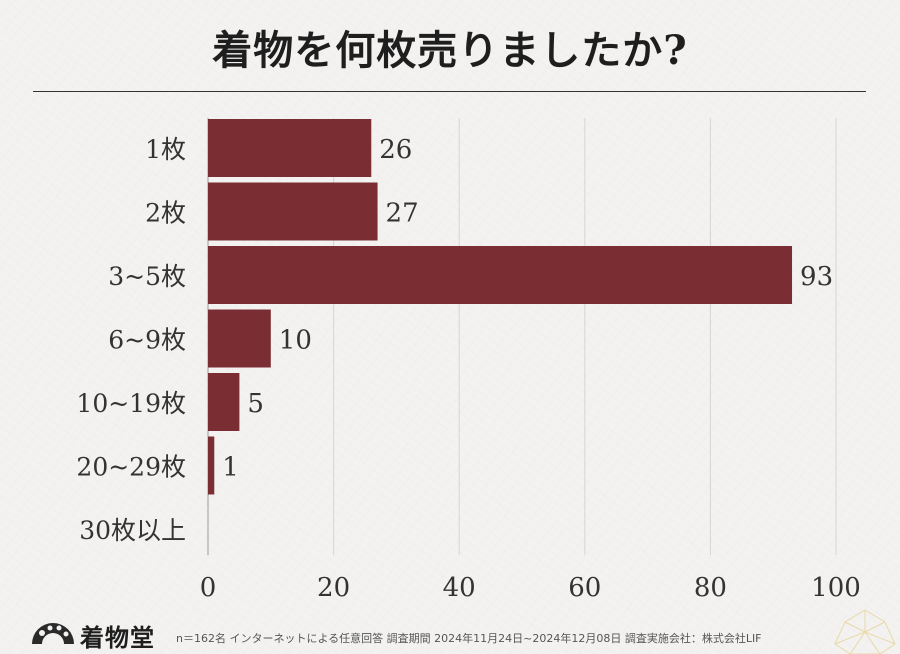  I want to click on category-labels: 1枚 2枚 3~5枚 6~9枚 10~19枚 20~29枚 30枚以上, so click(131, 340).